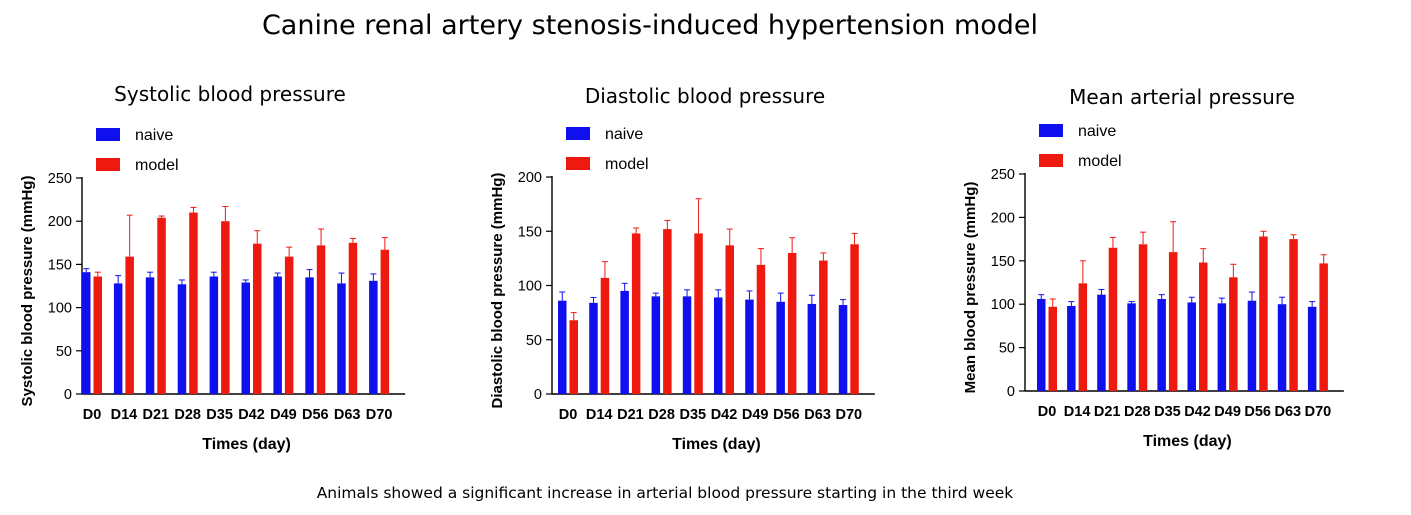  What do you see at coordinates (497, 291) in the screenshot?
I see `y-axis-label: Diastolic blood pressure (mmHg)` at bounding box center [497, 291].